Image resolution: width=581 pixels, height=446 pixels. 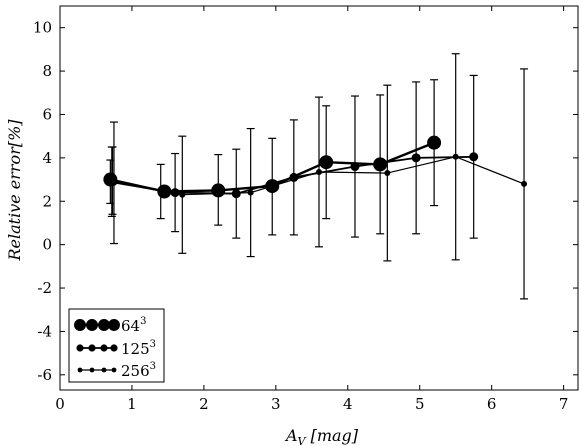 What do you see at coordinates (47, 158) in the screenshot?
I see `y-tick-label: 4` at bounding box center [47, 158].